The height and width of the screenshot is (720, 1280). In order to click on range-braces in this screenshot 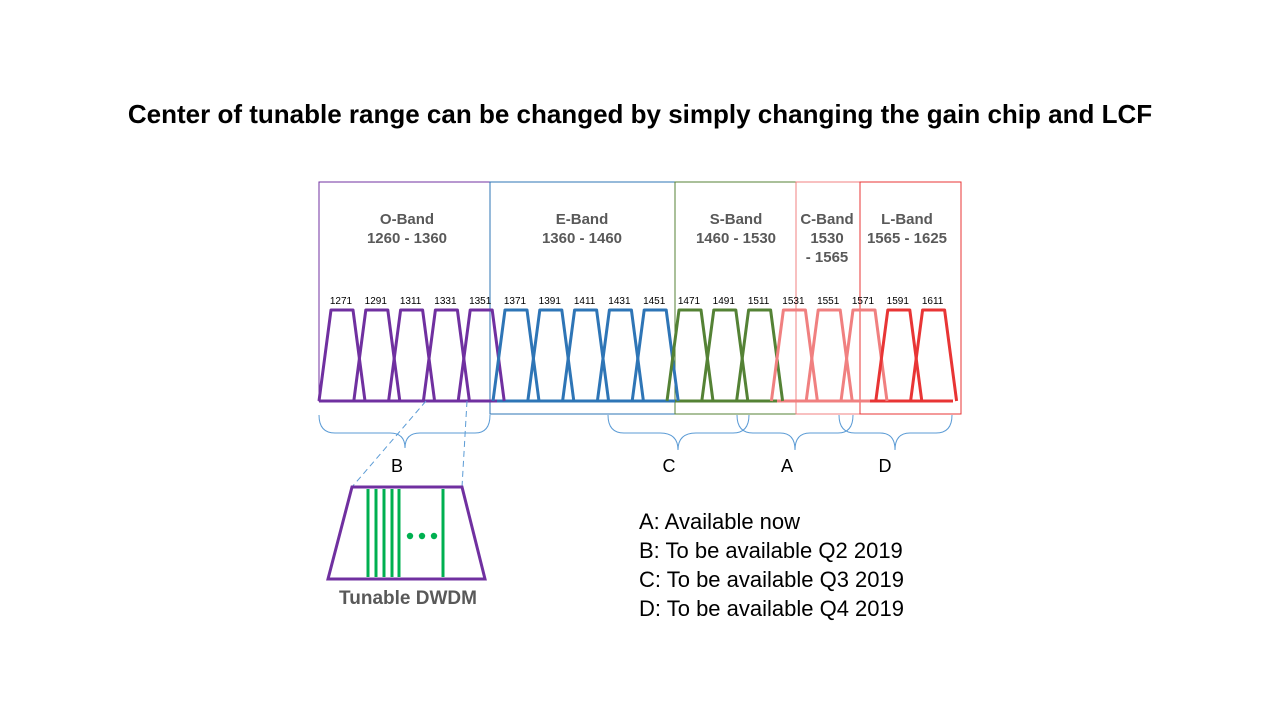, I will do `click(635, 432)`.